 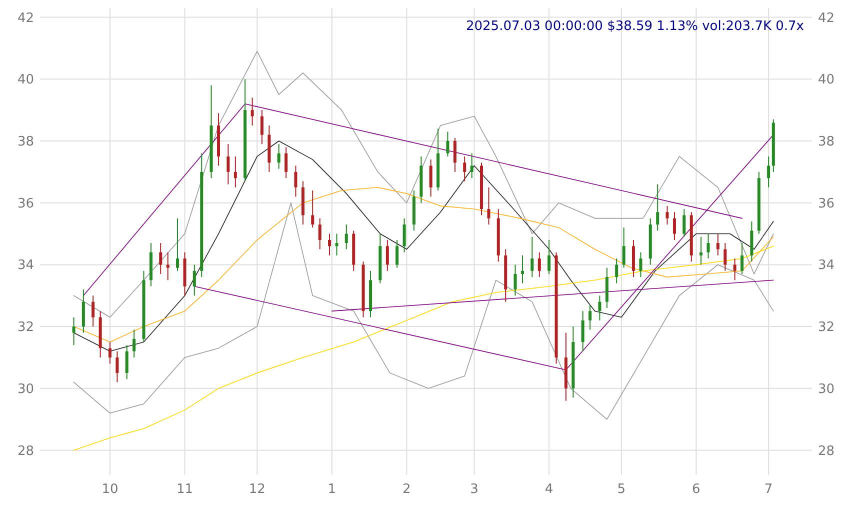 I want to click on y-tick-label: 28, so click(x=25, y=451).